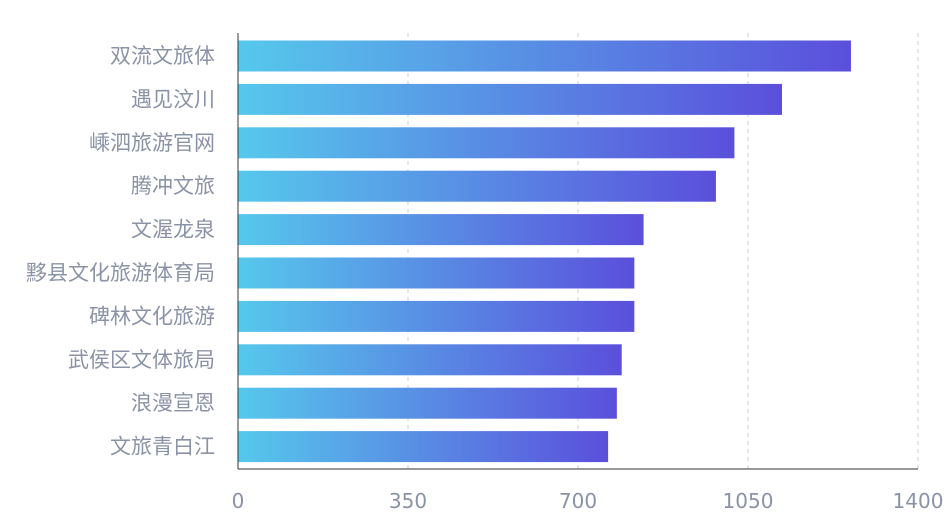 This screenshot has width=946, height=518. Describe the element at coordinates (173, 403) in the screenshot. I see `category-label: 浪漫宣恩` at that location.